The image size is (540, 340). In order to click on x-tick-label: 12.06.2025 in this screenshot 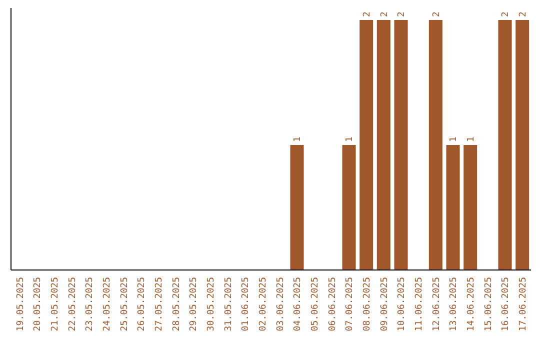, I will do `click(437, 304)`.